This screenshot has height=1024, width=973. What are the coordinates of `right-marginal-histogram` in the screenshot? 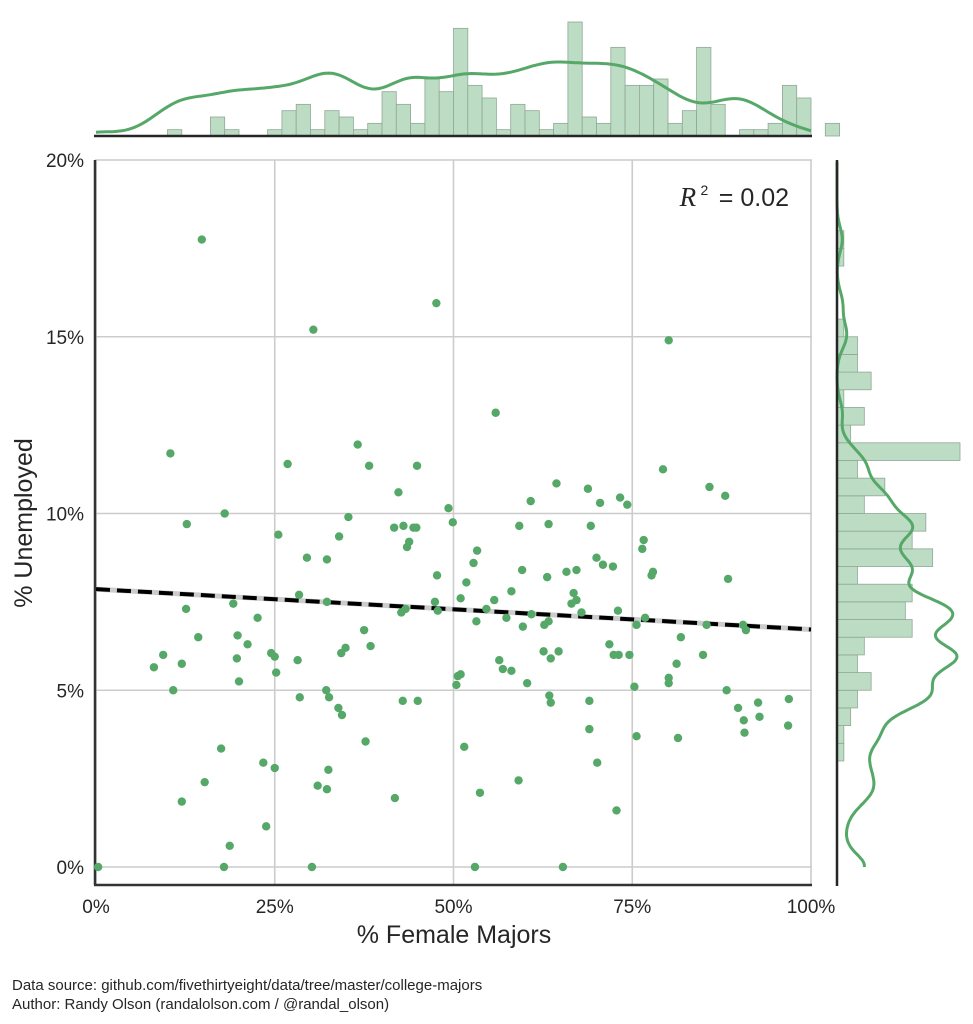 It's located at (898, 496).